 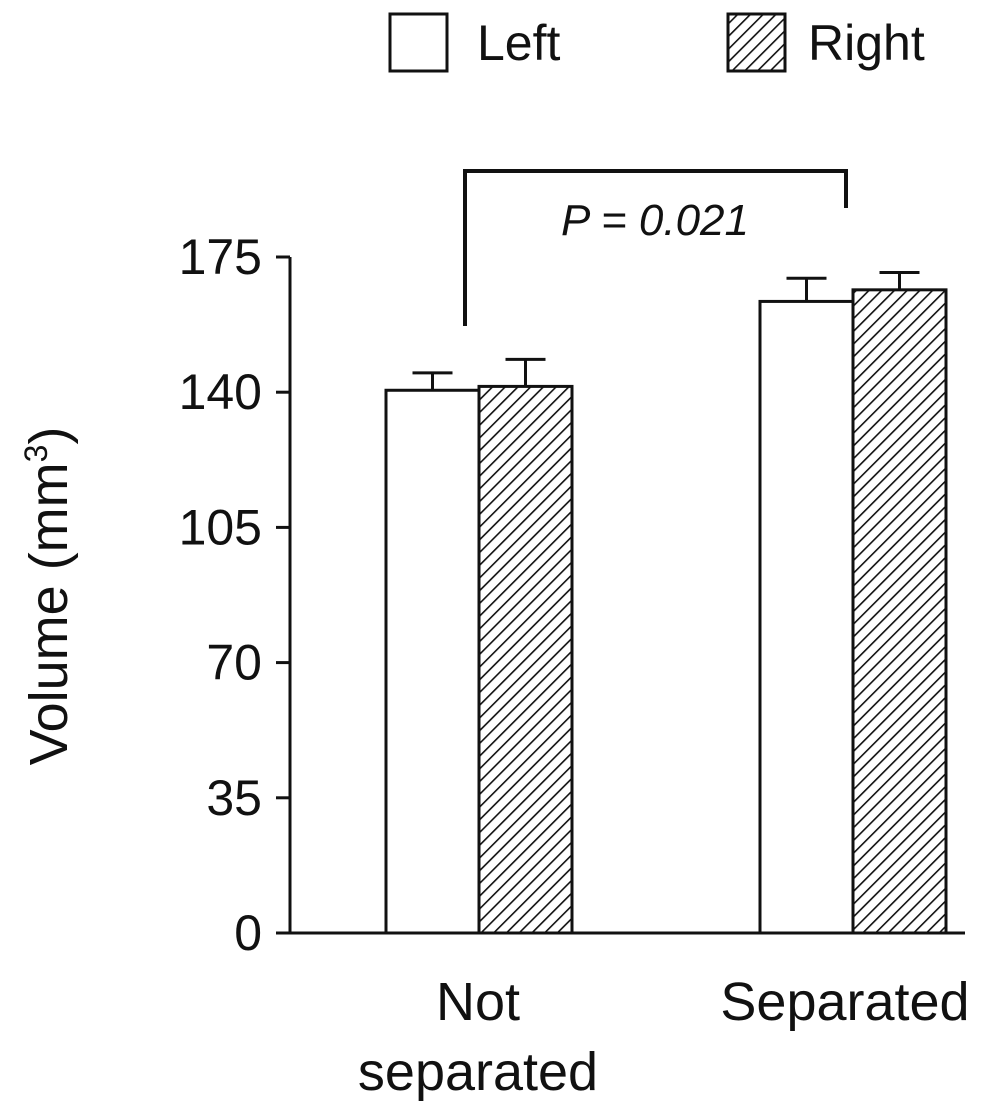 I want to click on y-axis-title-close: ), so click(x=49, y=436).